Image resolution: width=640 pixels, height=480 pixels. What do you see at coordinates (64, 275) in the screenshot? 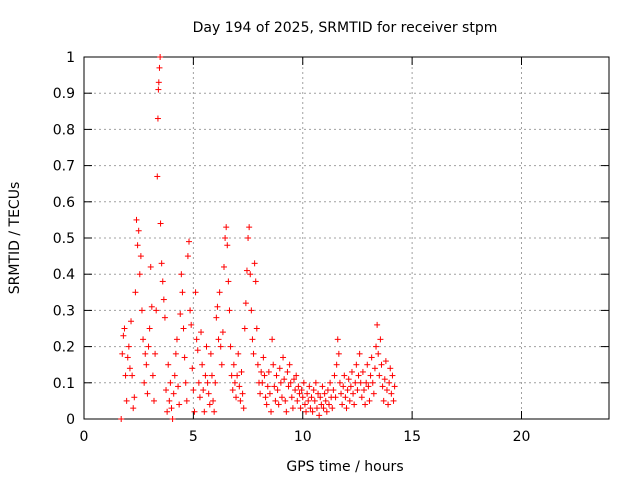
I see `y-tick-label: 0.4` at bounding box center [64, 275].